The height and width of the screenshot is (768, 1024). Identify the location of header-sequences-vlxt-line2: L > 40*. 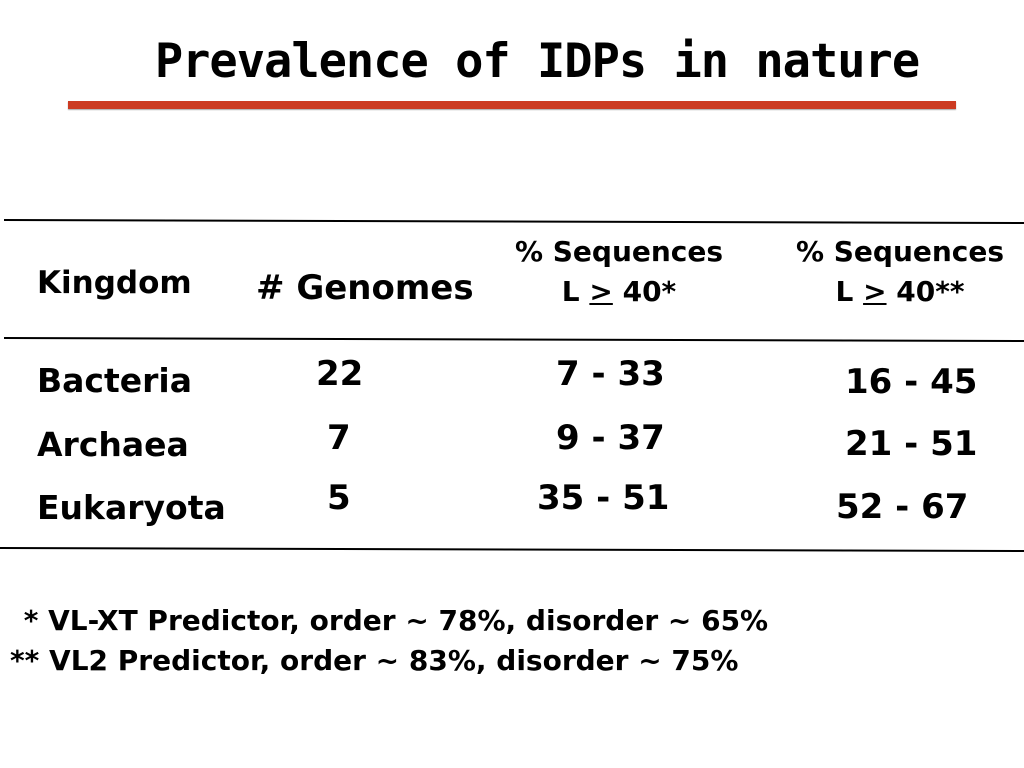
(619, 291).